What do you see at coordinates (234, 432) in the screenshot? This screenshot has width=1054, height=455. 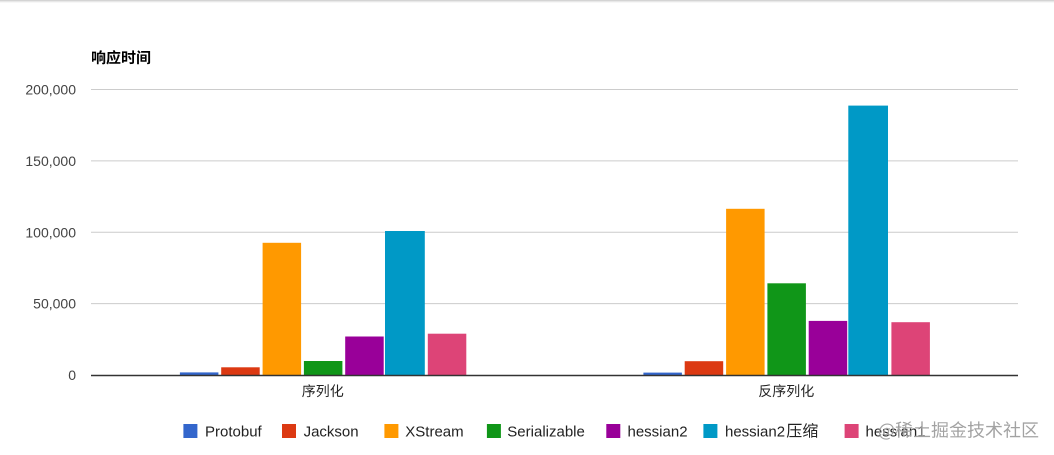 I see `svg-text: Protobuf` at bounding box center [234, 432].